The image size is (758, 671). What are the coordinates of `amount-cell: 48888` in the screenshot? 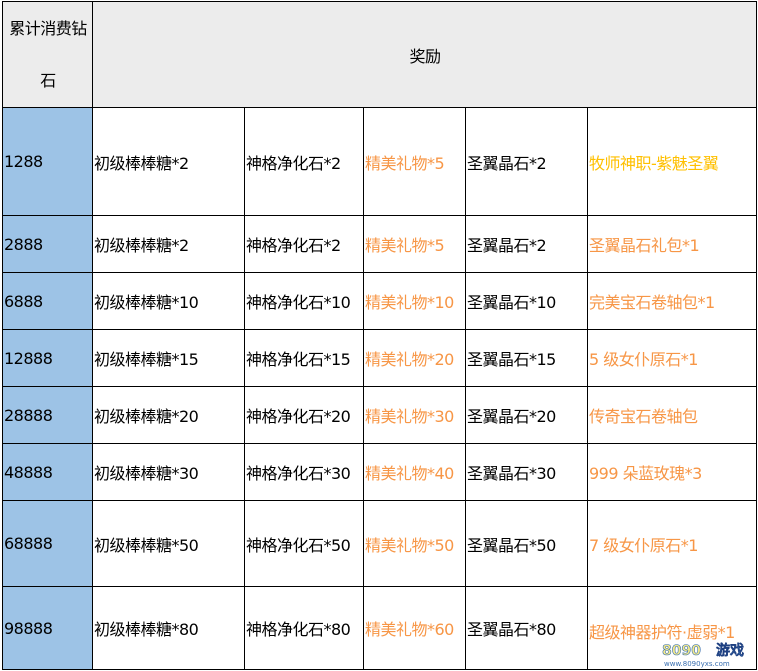 It's located at (47, 472).